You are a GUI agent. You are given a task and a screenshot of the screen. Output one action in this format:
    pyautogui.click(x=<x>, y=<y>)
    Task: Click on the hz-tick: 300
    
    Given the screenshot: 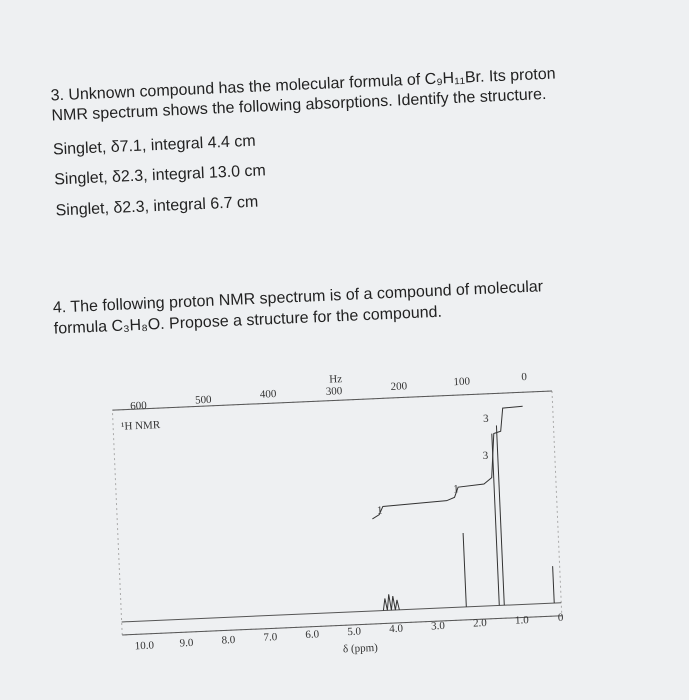 What is the action you would take?
    pyautogui.click(x=335, y=391)
    